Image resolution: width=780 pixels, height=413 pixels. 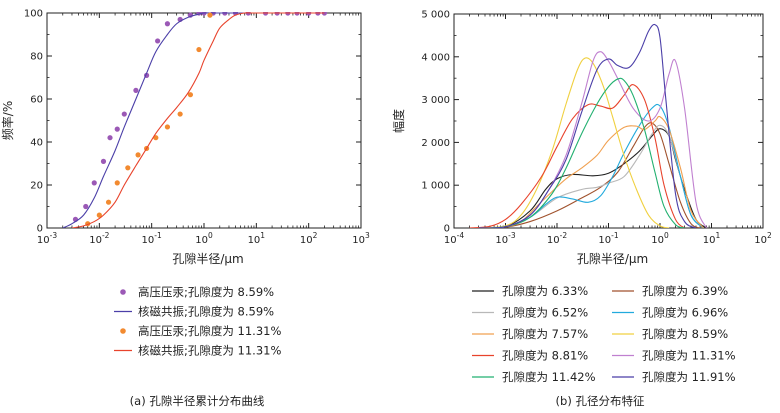 I want to click on legend-label: 孔隙度为 6.52%, so click(x=545, y=313).